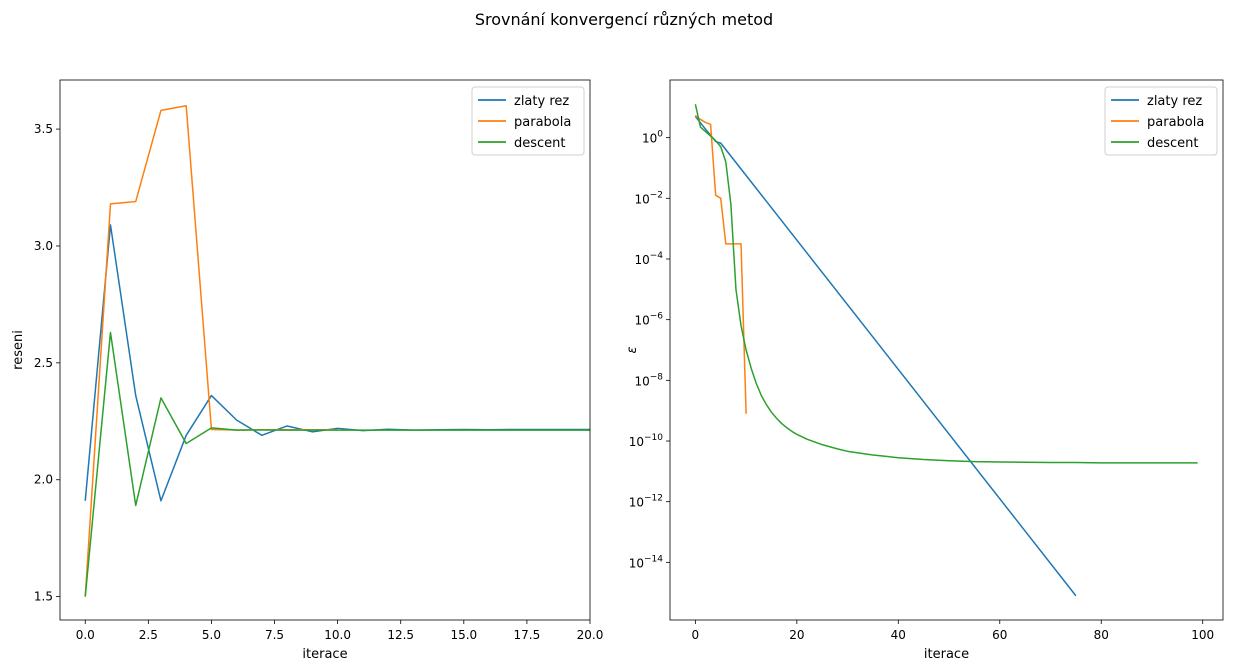 This screenshot has height=672, width=1233. Describe the element at coordinates (463, 635) in the screenshot. I see `x-tick-label: 15.0` at that location.